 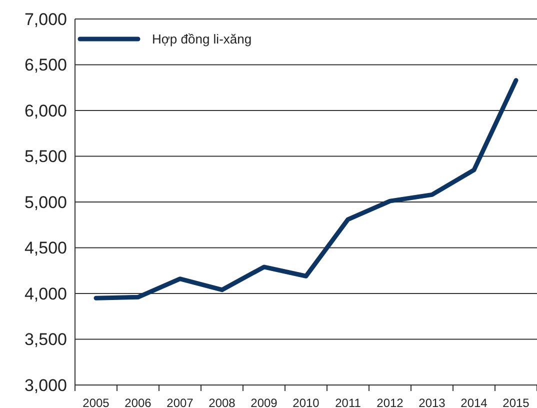 I want to click on x-tick-label: 2011, so click(x=348, y=402).